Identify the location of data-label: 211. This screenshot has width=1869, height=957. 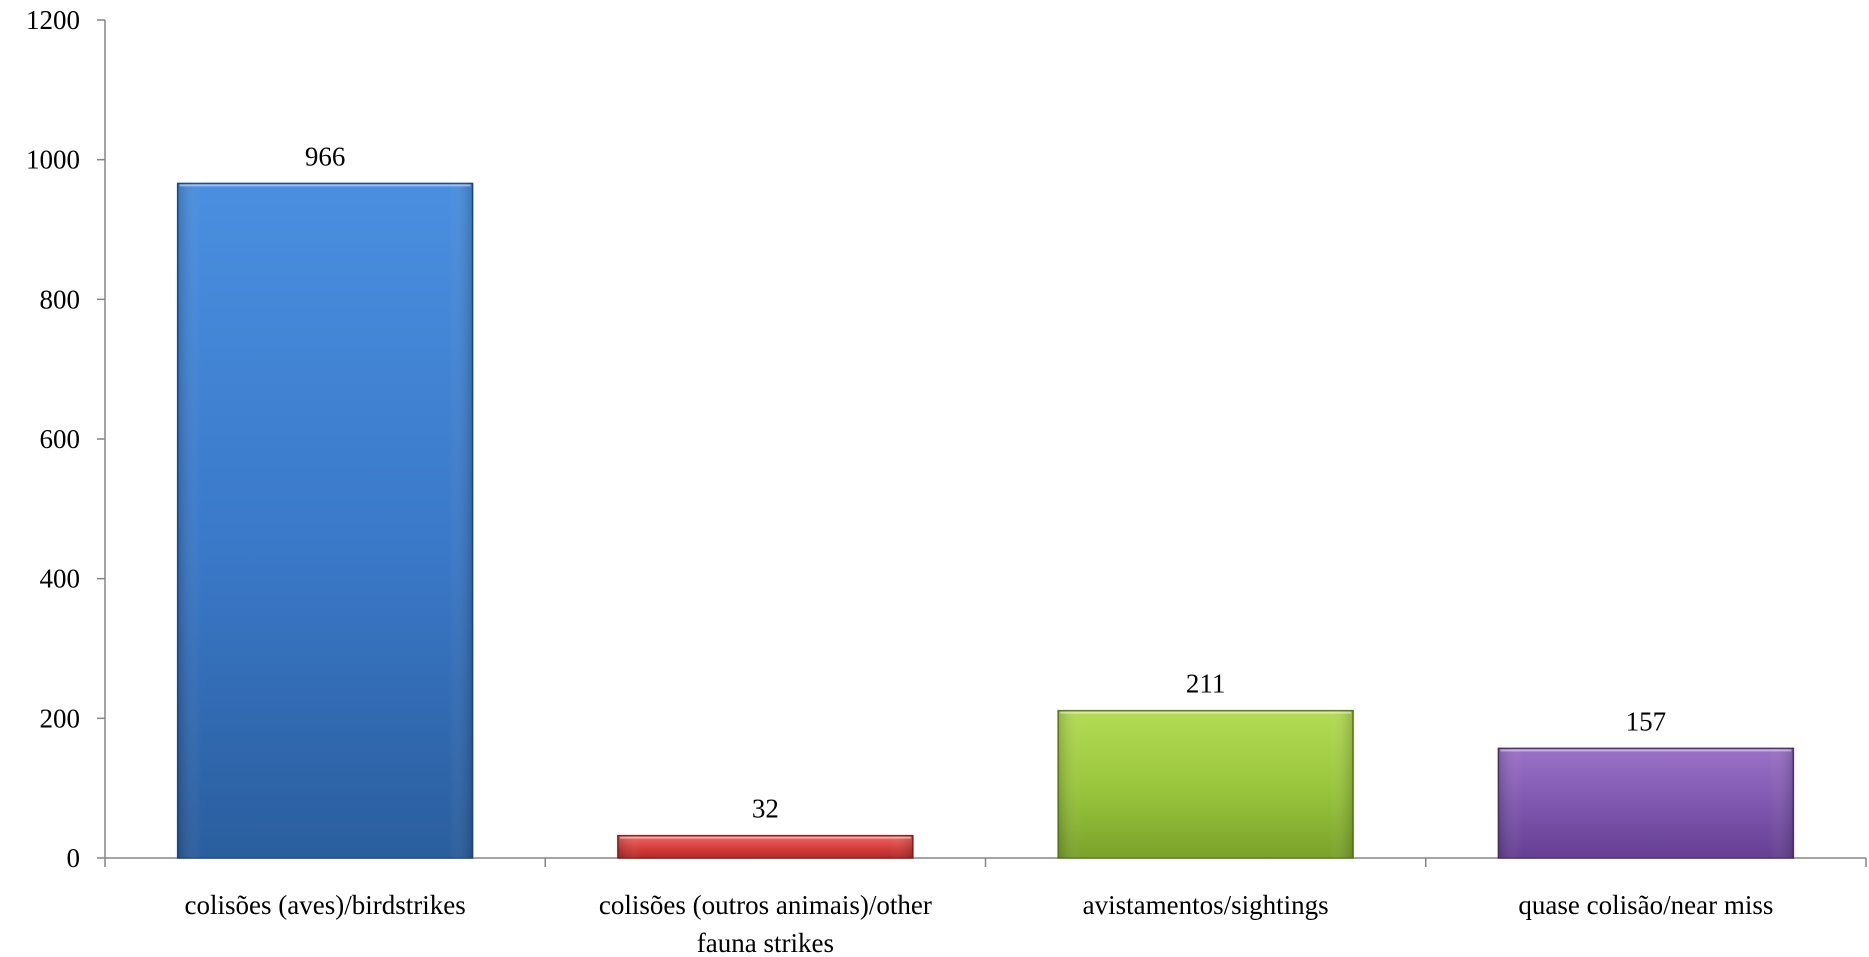
(1206, 684).